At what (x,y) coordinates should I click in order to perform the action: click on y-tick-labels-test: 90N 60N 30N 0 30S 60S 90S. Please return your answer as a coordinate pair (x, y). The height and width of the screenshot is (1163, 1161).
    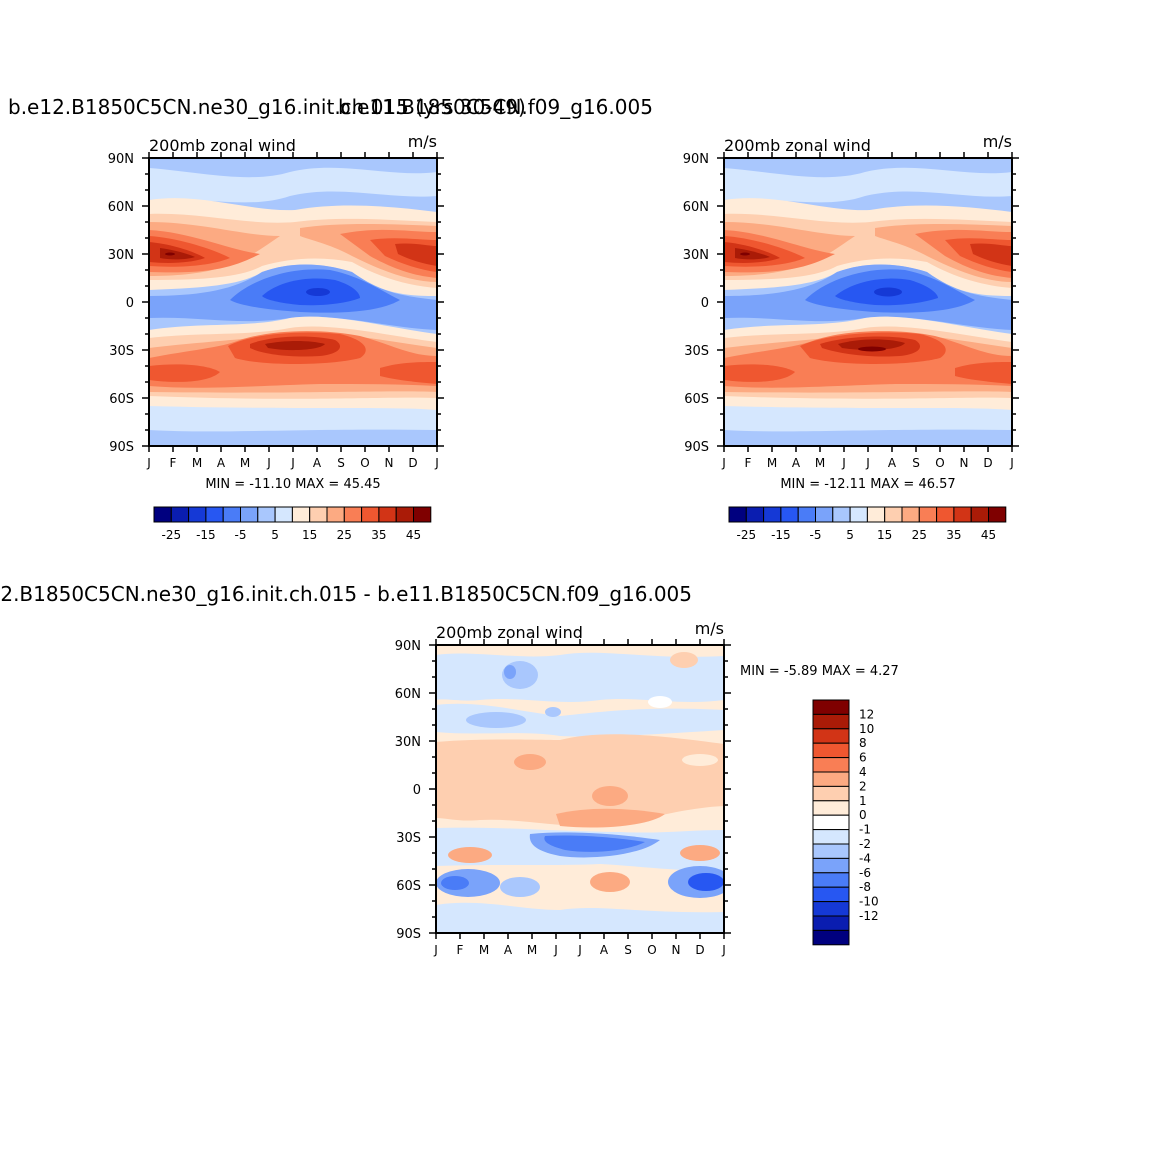
    Looking at the image, I should click on (121, 303).